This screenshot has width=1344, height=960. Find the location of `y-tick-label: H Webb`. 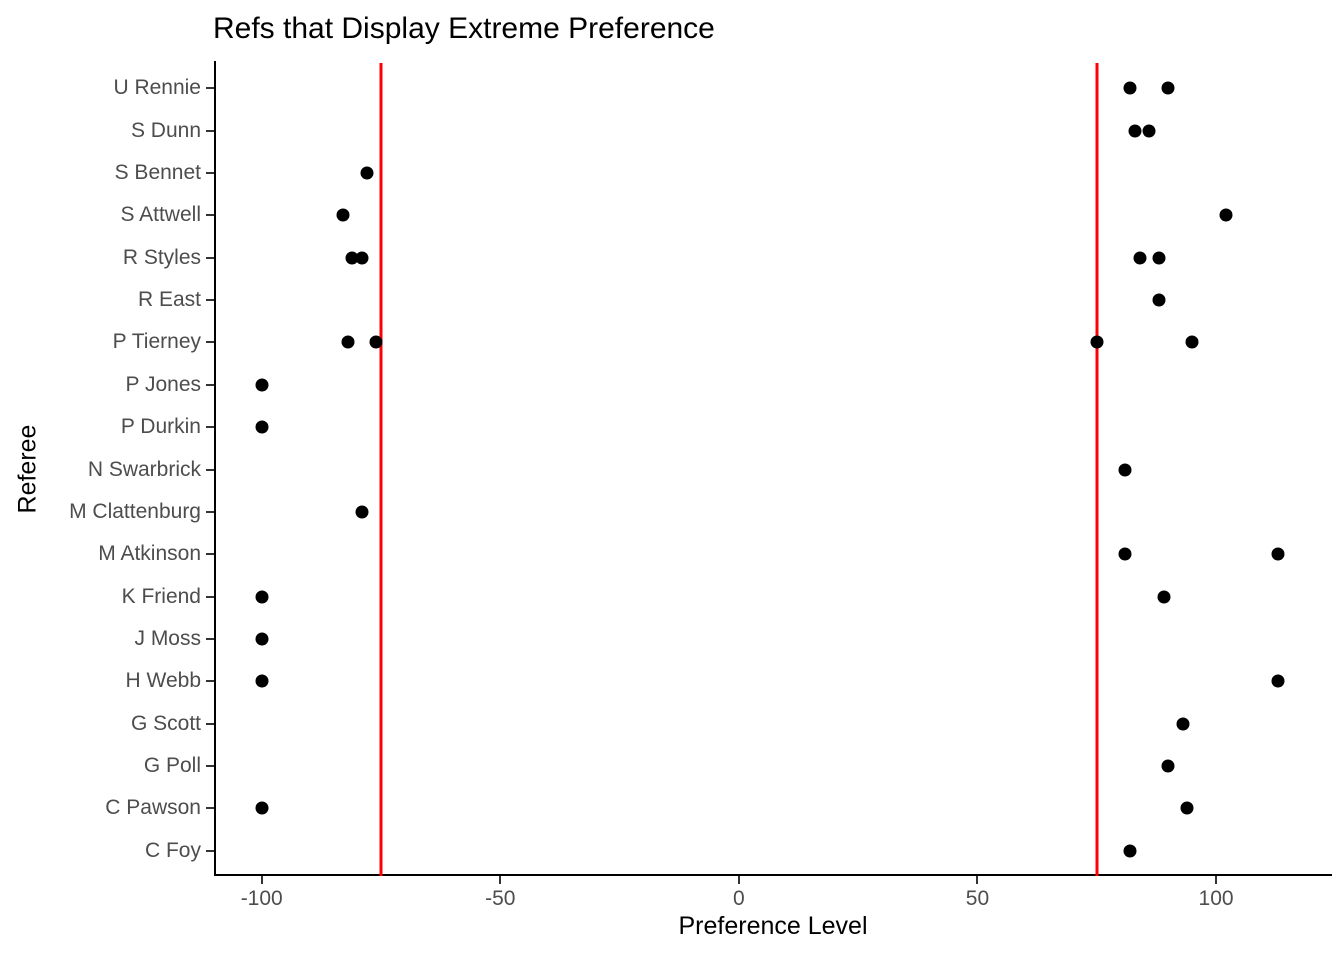

y-tick-label: H Webb is located at coordinates (163, 681).